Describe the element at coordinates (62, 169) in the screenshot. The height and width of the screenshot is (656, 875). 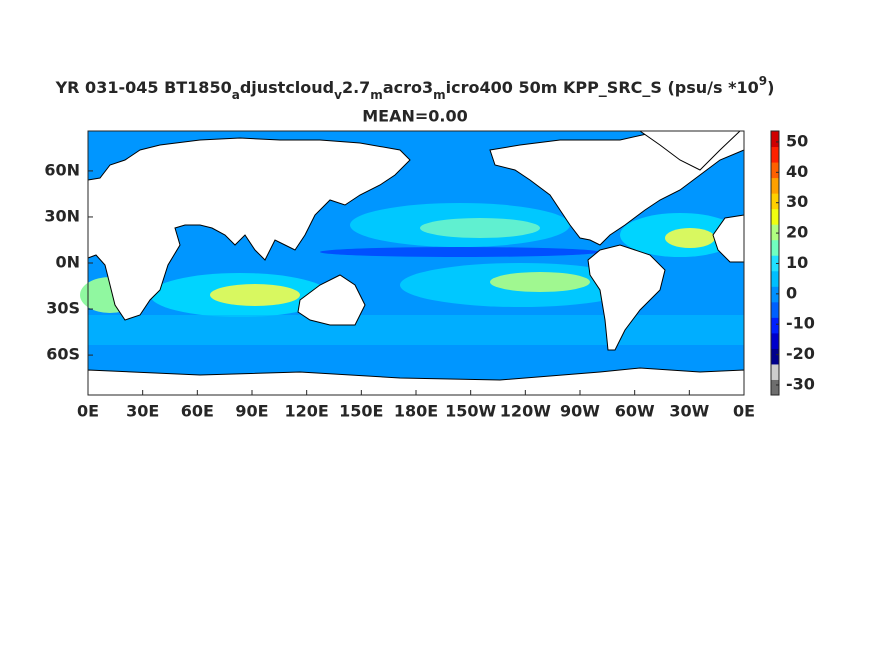
I see `y-tick-label: 60N` at that location.